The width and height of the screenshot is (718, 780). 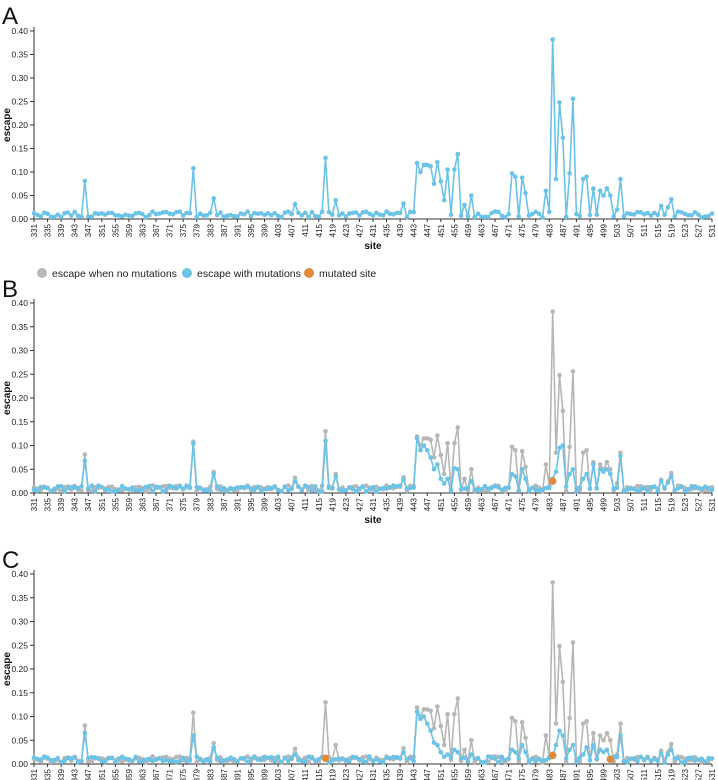 What do you see at coordinates (712, 230) in the screenshot?
I see `x-tick-label: 531` at bounding box center [712, 230].